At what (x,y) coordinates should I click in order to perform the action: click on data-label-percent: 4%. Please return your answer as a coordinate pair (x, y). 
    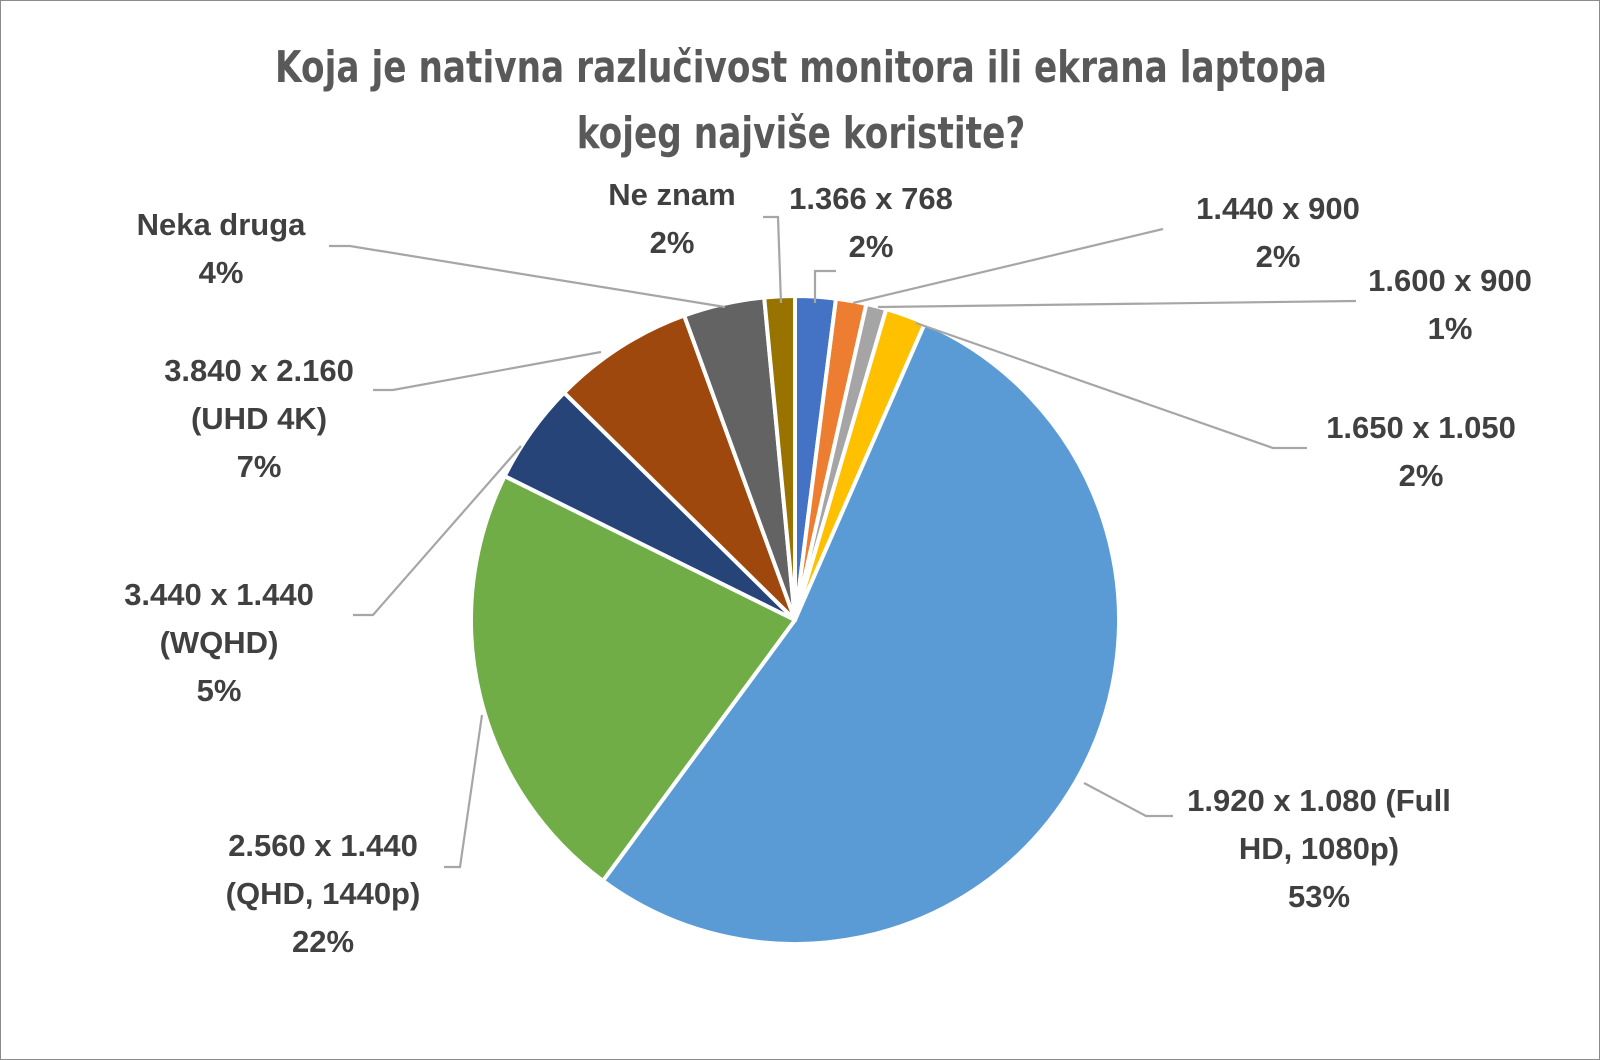
    Looking at the image, I should click on (221, 272).